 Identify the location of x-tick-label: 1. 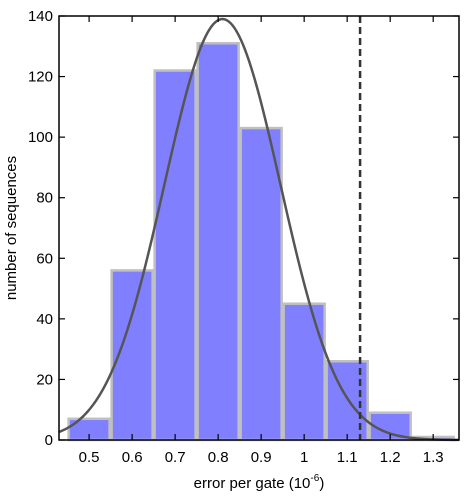
(304, 457).